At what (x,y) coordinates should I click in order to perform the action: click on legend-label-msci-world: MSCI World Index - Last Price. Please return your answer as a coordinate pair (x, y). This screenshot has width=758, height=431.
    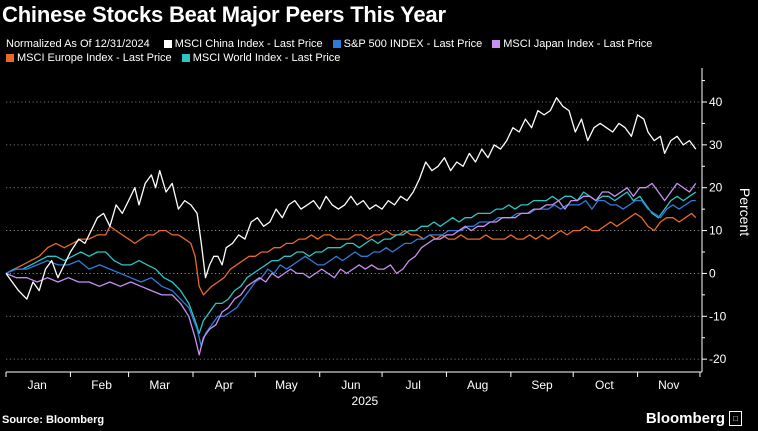
    Looking at the image, I should click on (266, 58).